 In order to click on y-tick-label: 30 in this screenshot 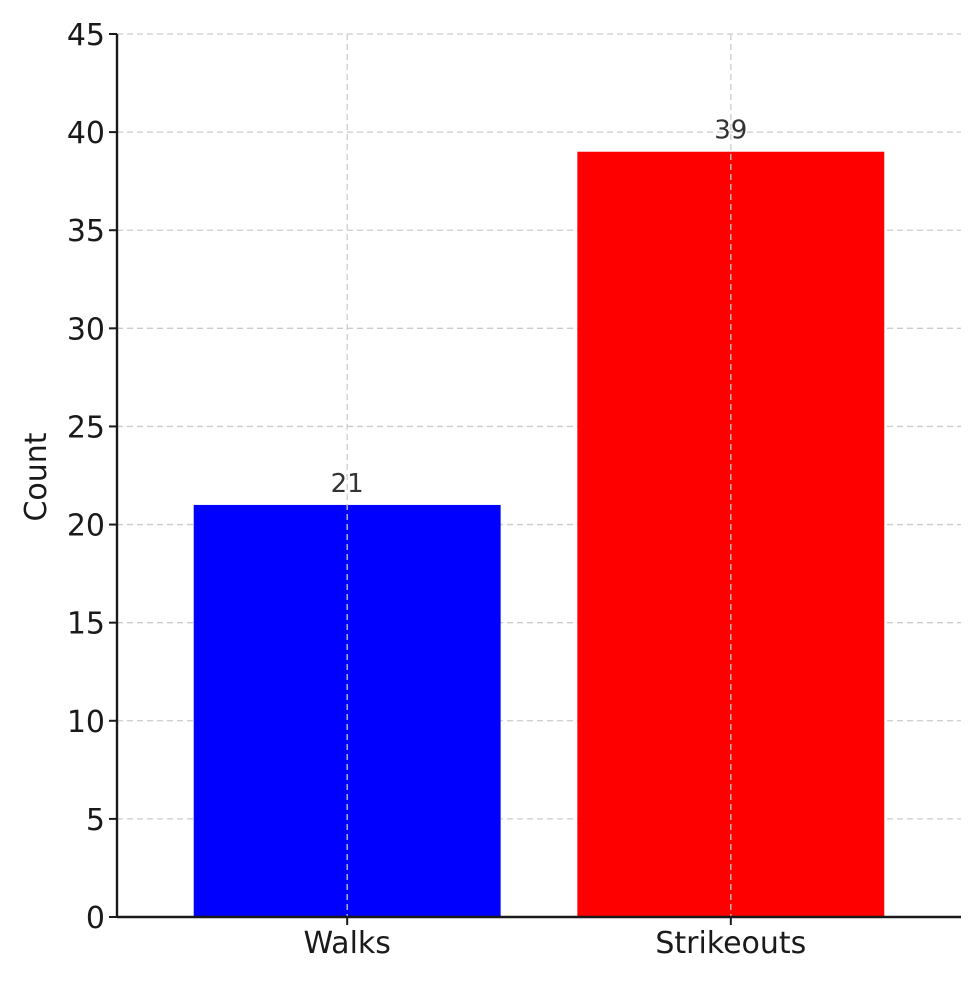, I will do `click(86, 329)`.